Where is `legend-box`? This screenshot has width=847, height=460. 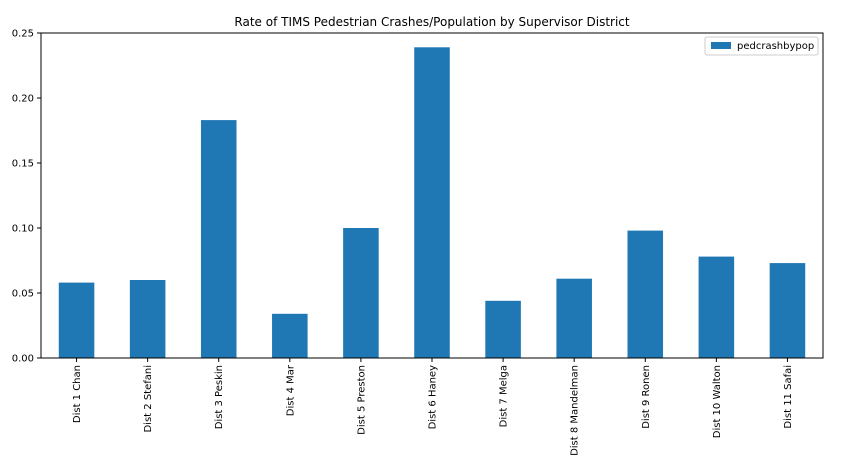
legend-box is located at coordinates (761, 46).